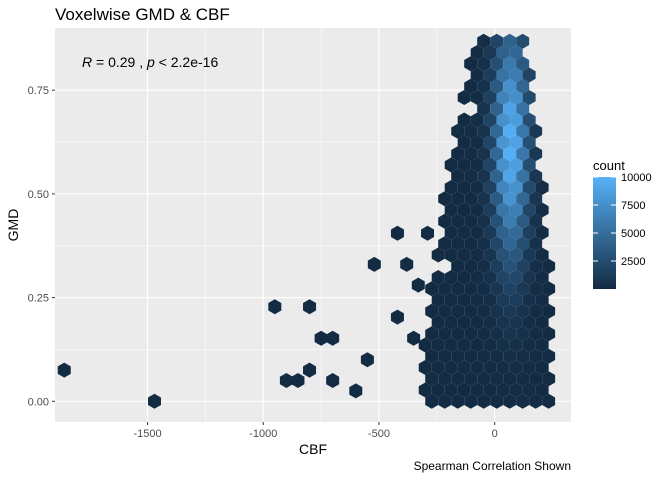 The width and height of the screenshot is (672, 480). Describe the element at coordinates (38, 402) in the screenshot. I see `y-tick-label: 0.00` at that location.